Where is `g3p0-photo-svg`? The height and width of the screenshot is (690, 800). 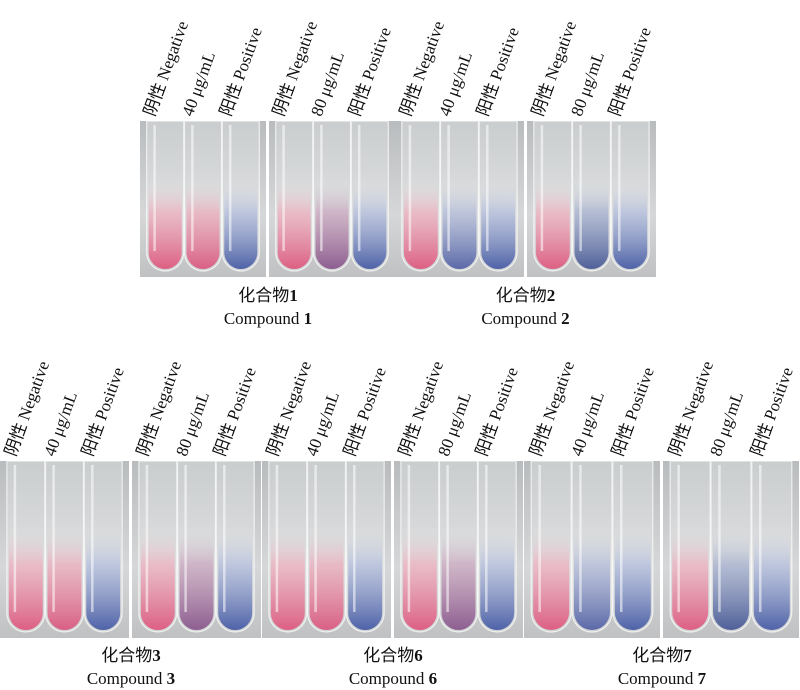 g3p0-photo-svg is located at coordinates (326, 549).